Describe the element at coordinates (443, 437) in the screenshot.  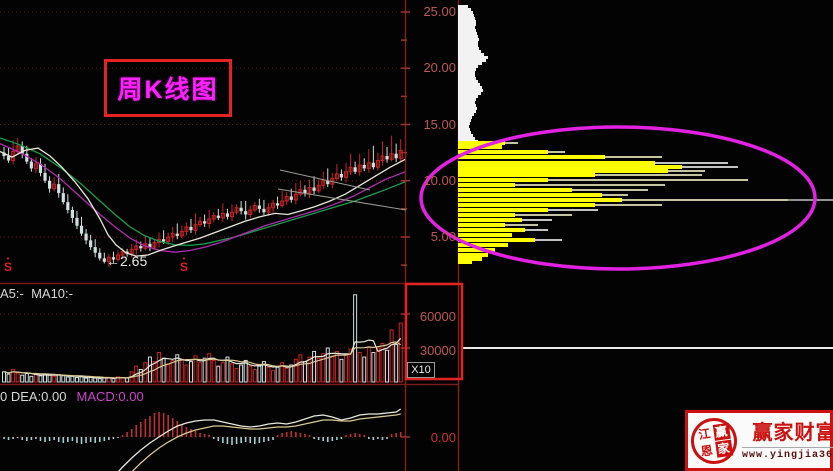
I see `macd-zero-label: 0.00` at that location.